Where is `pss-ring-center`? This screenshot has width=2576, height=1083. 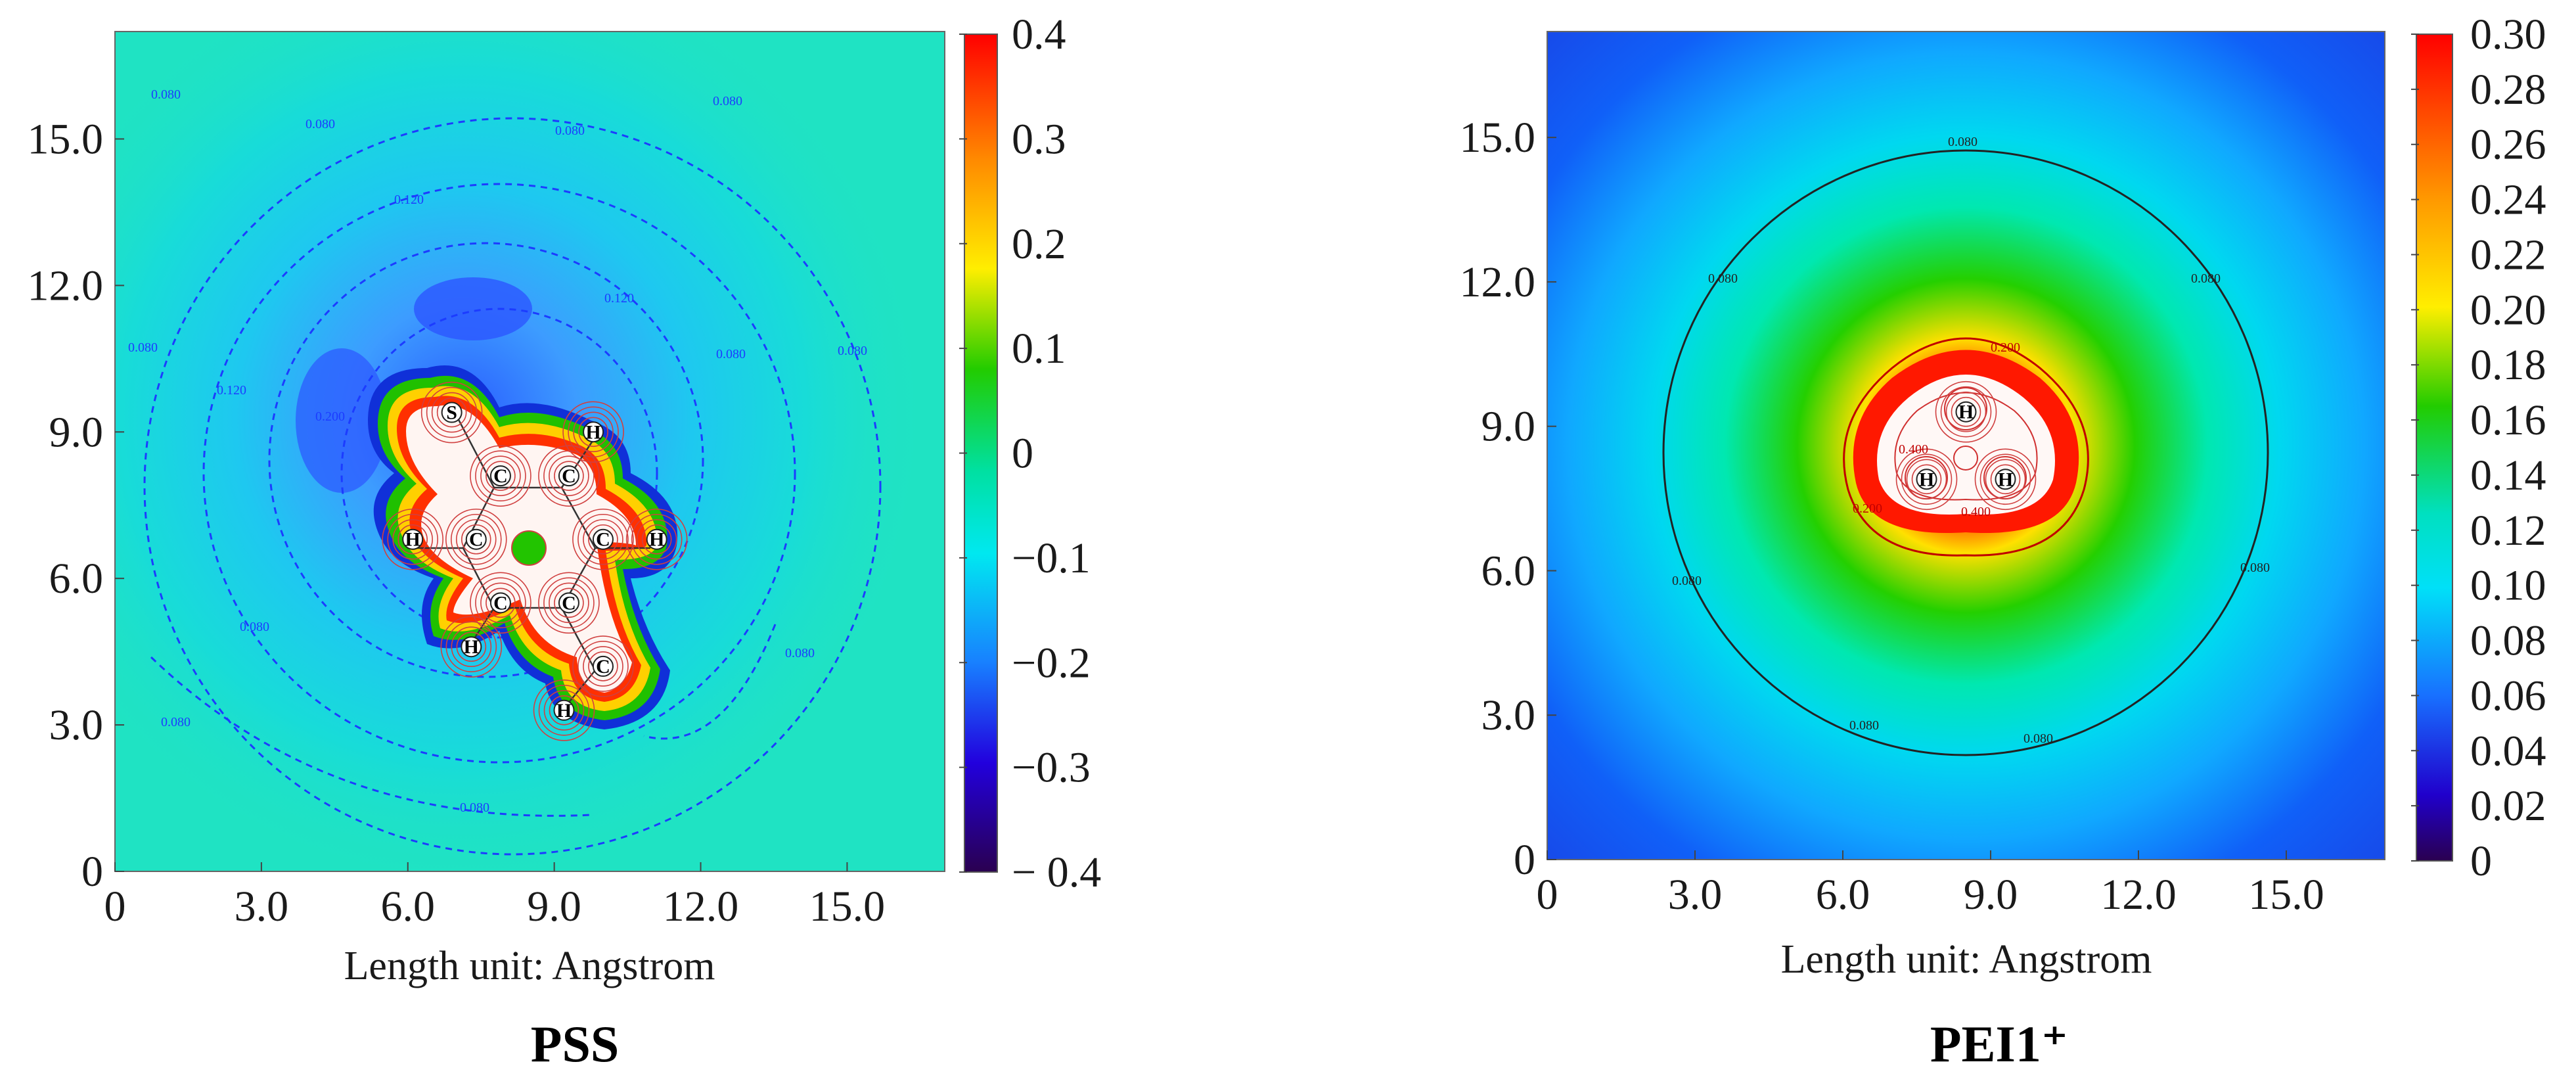
pss-ring-center is located at coordinates (529, 548).